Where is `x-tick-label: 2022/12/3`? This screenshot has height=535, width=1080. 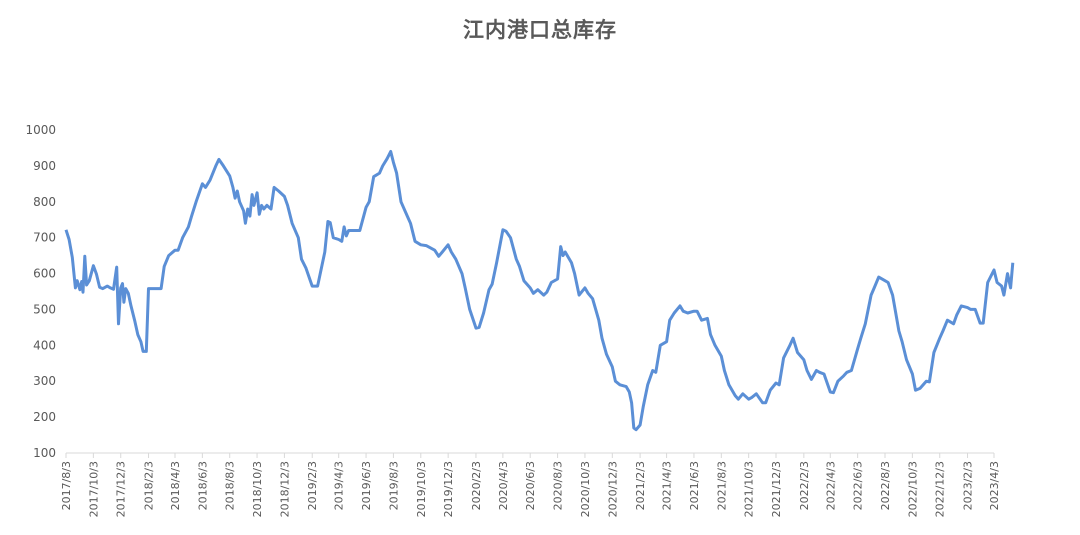
x-tick-label: 2022/12/3 is located at coordinates (940, 489).